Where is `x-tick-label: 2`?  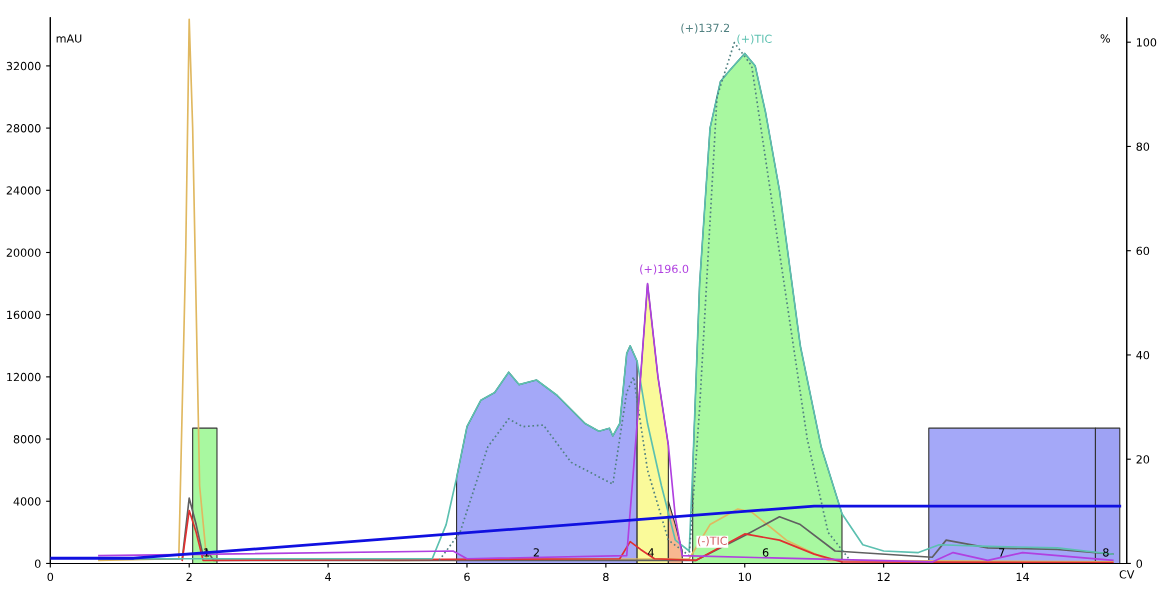 x-tick-label: 2 is located at coordinates (189, 576).